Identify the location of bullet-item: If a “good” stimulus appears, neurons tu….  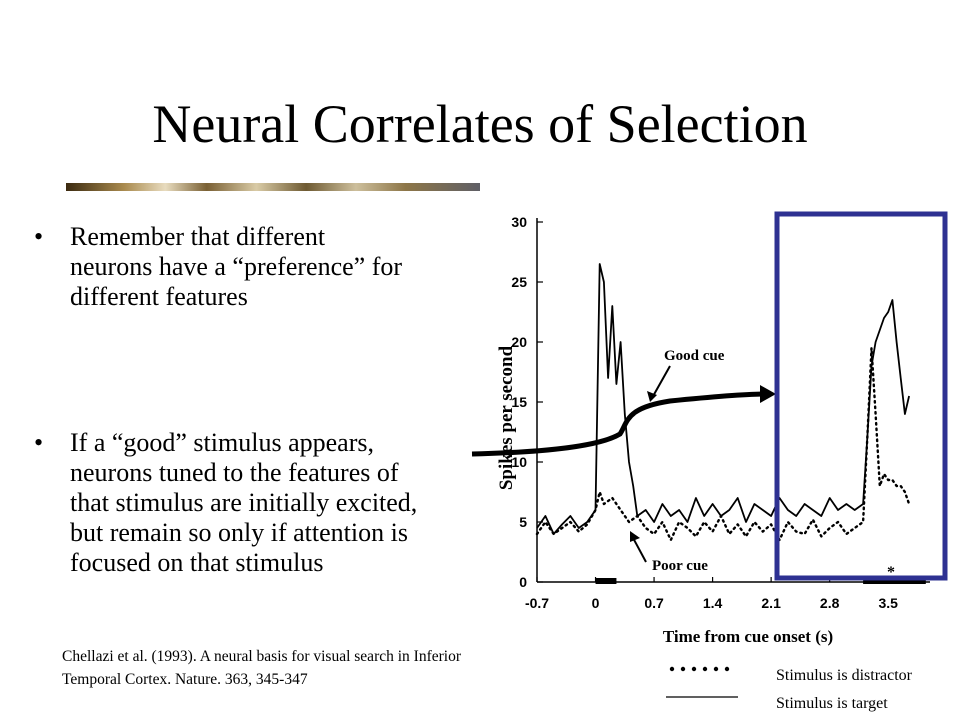
(244, 502).